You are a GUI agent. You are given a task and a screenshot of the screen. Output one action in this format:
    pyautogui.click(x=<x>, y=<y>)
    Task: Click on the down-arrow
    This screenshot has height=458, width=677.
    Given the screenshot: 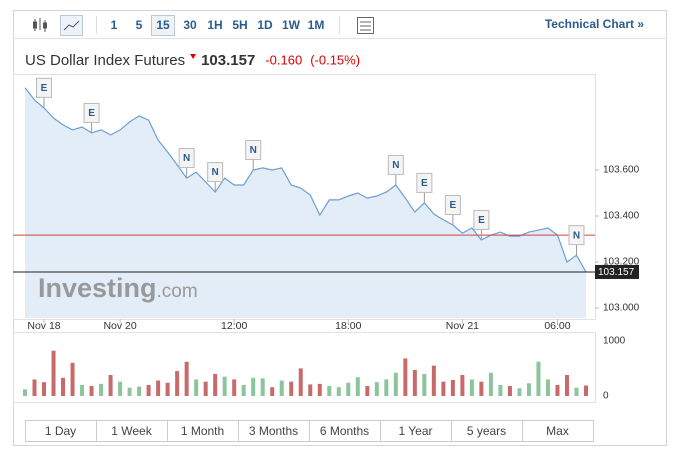 What is the action you would take?
    pyautogui.click(x=193, y=56)
    